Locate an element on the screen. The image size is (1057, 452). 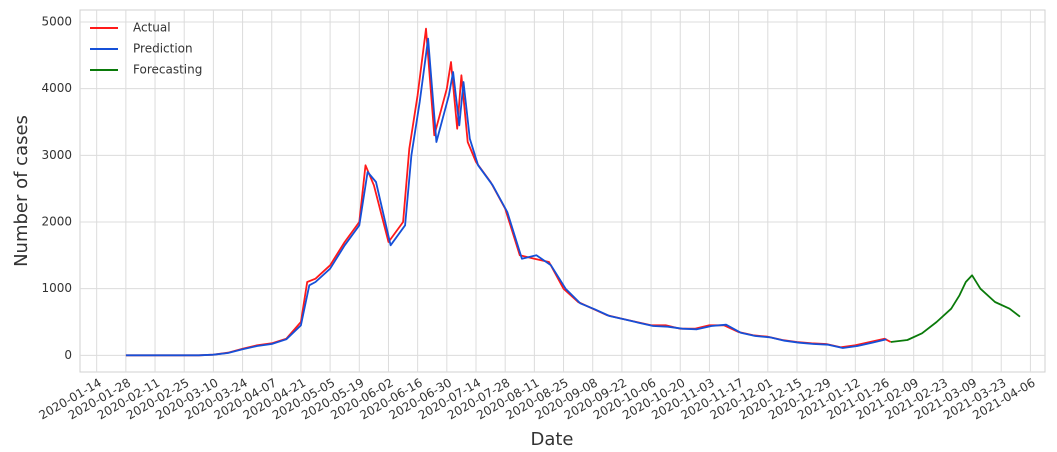
y-tick-label: 1000 is located at coordinates (56, 288).